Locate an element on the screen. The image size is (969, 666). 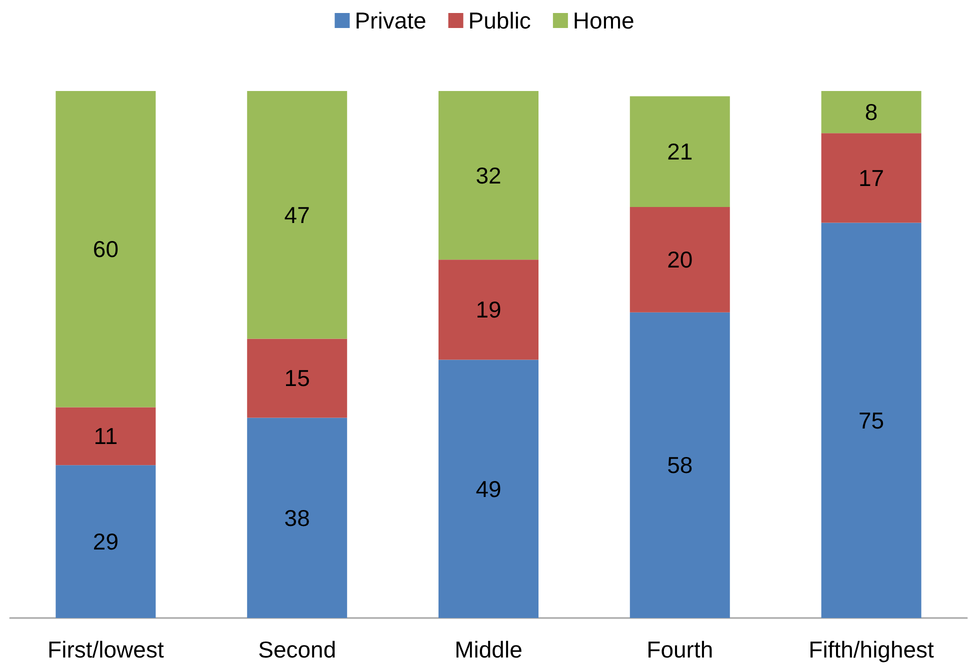
data-label: 19 is located at coordinates (489, 309).